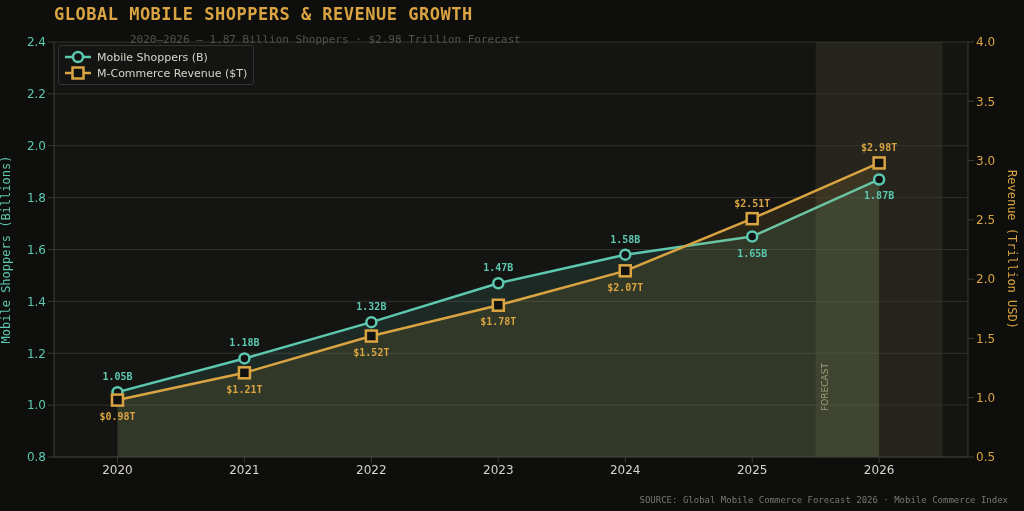 Image resolution: width=1024 pixels, height=511 pixels. I want to click on legend-label: M-Commerce Revenue ($T), so click(172, 73).